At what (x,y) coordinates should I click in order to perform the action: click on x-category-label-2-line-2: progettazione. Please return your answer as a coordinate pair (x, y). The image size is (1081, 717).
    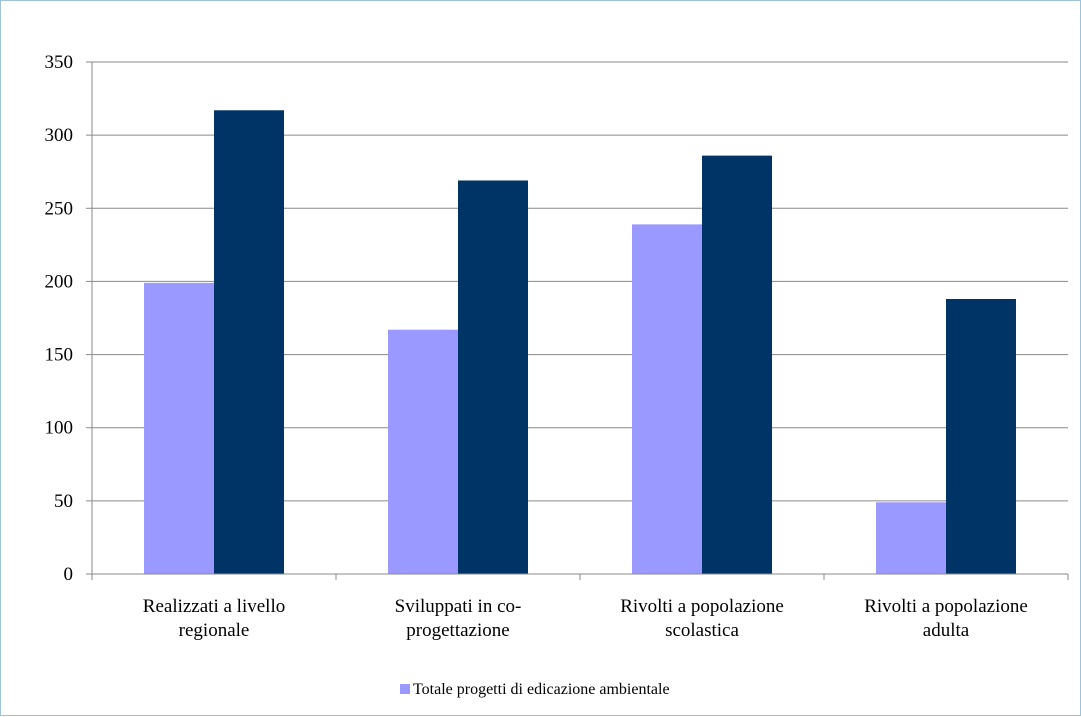
    Looking at the image, I should click on (457, 630).